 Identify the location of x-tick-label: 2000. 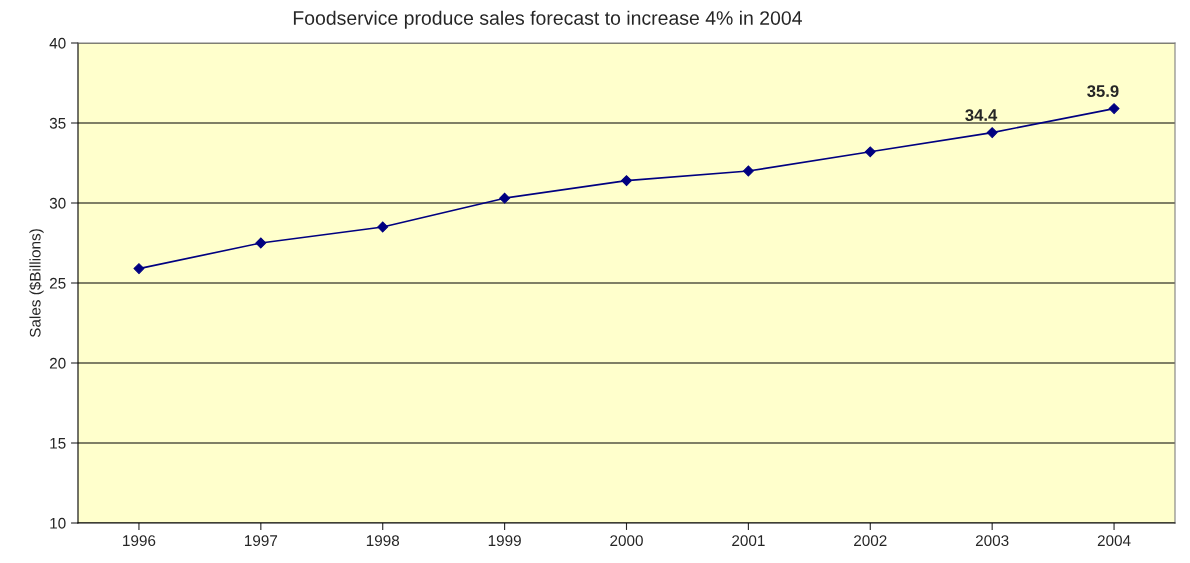
(626, 541).